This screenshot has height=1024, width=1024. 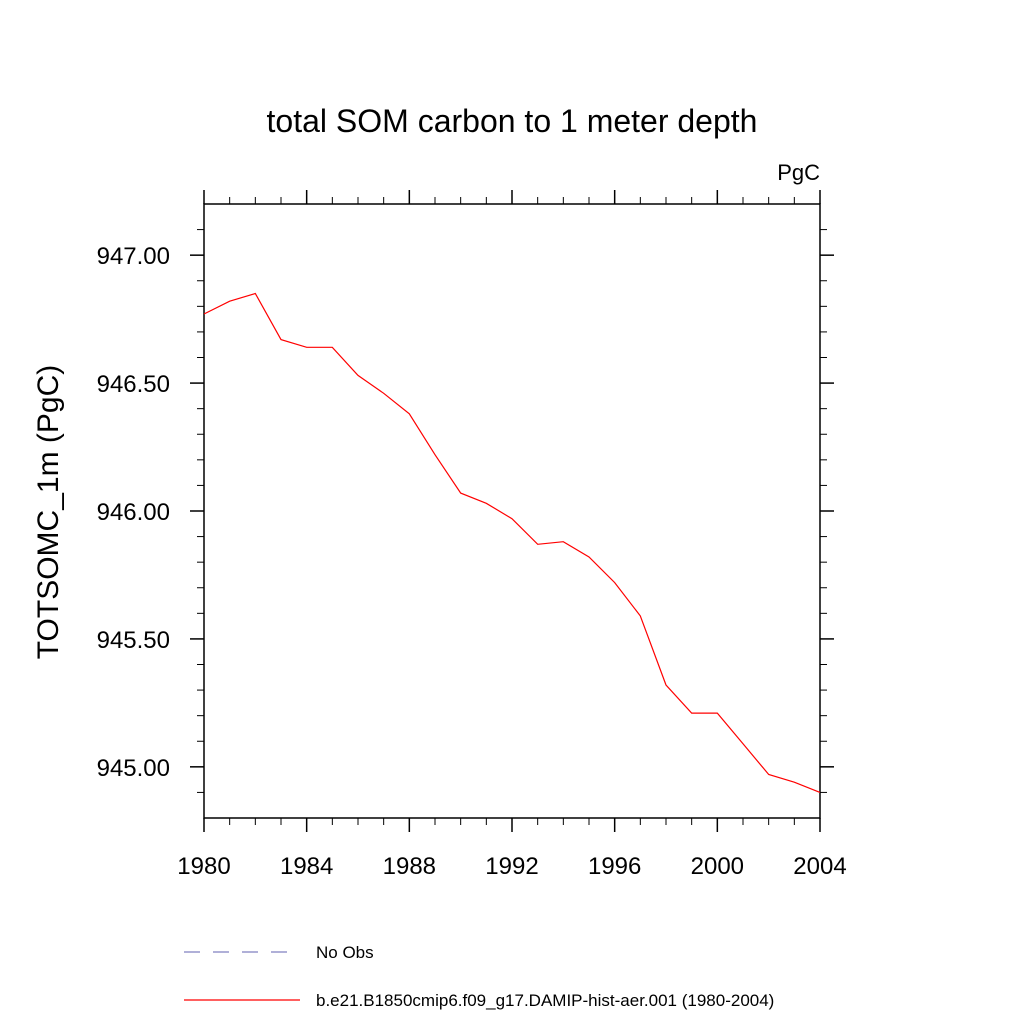 What do you see at coordinates (409, 866) in the screenshot?
I see `x-tick-label: 1988` at bounding box center [409, 866].